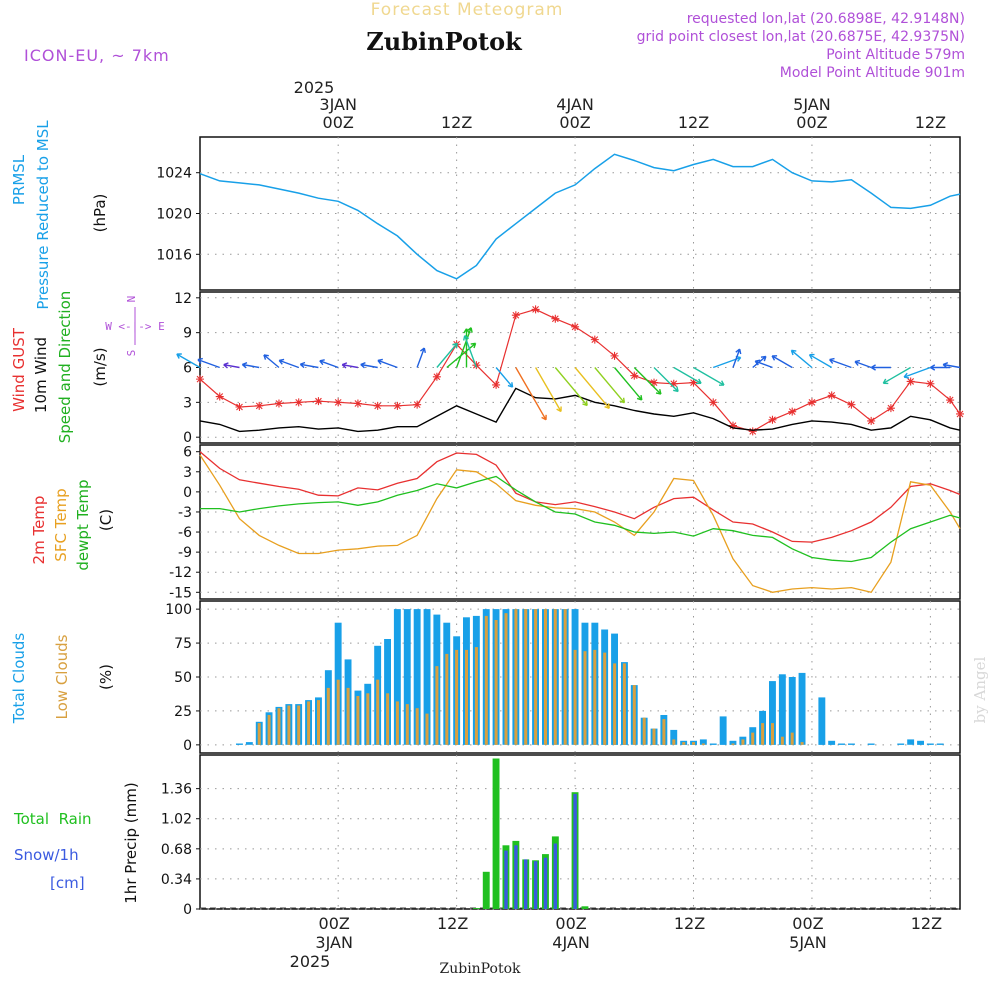  Describe the element at coordinates (334, 942) in the screenshot. I see `bottom-date-label: 3JAN` at that location.